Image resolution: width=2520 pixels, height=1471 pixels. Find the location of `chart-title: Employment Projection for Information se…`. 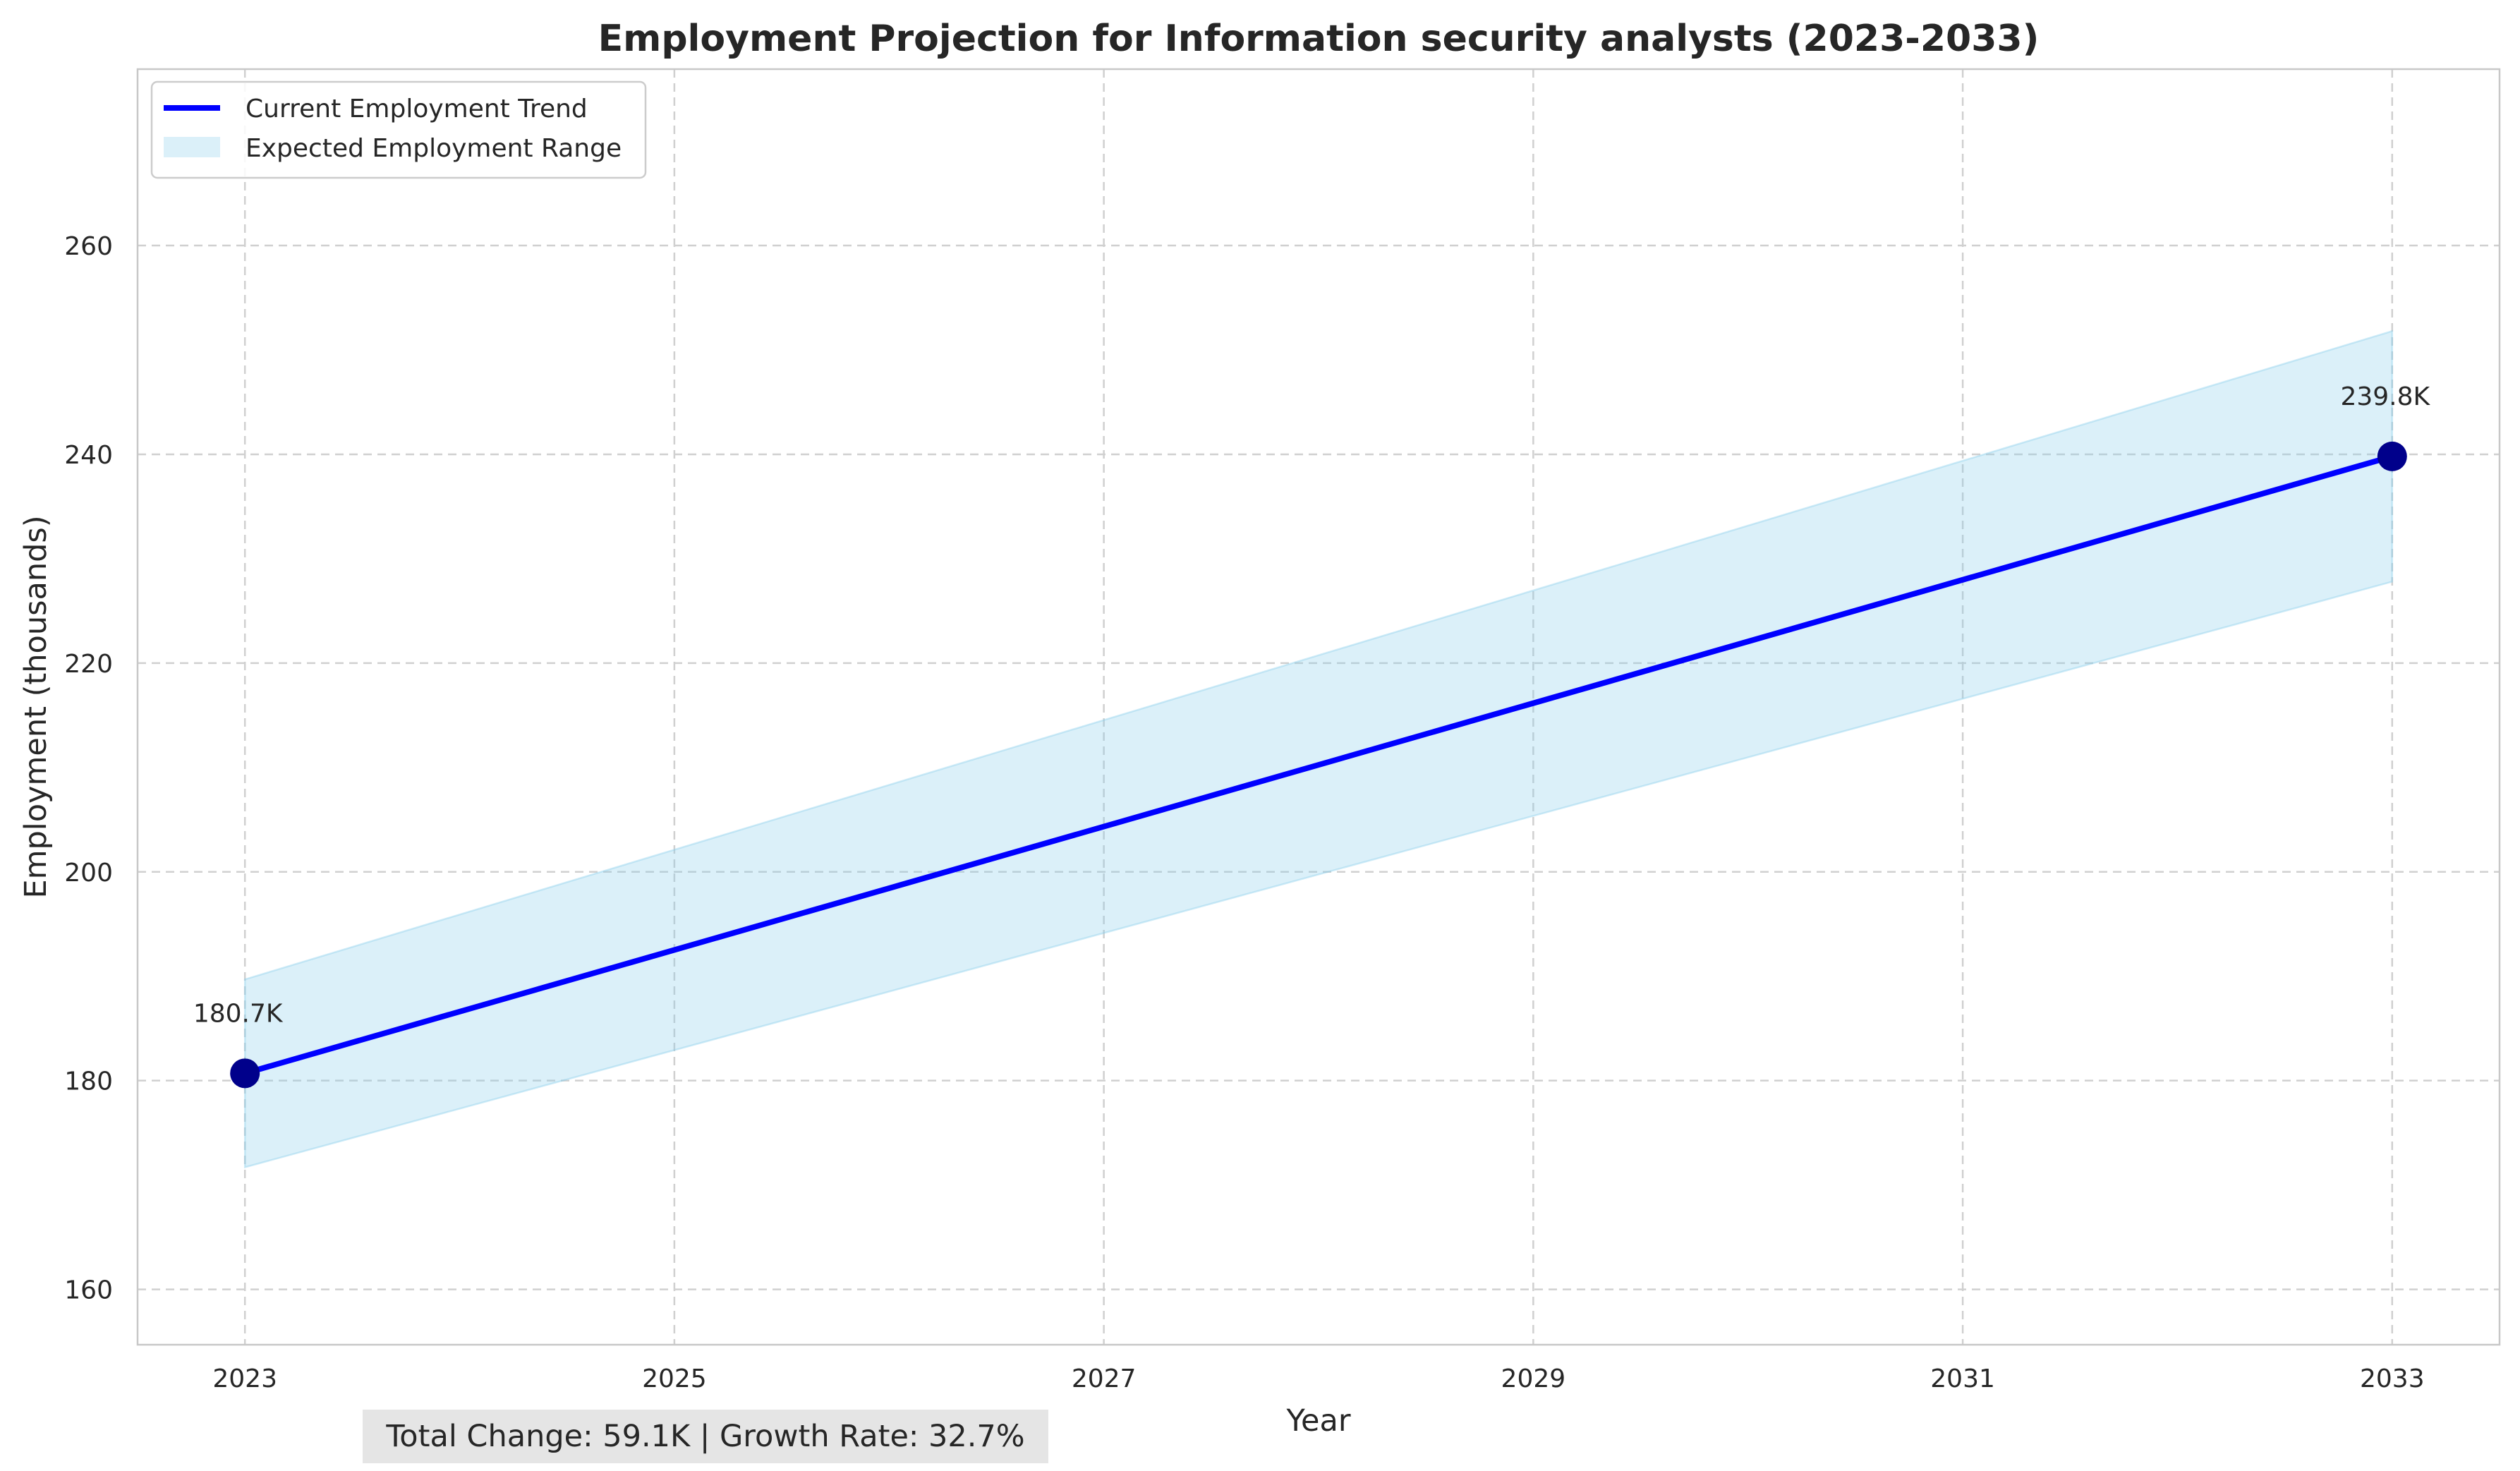

chart-title: Employment Projection for Information se… is located at coordinates (1319, 39).